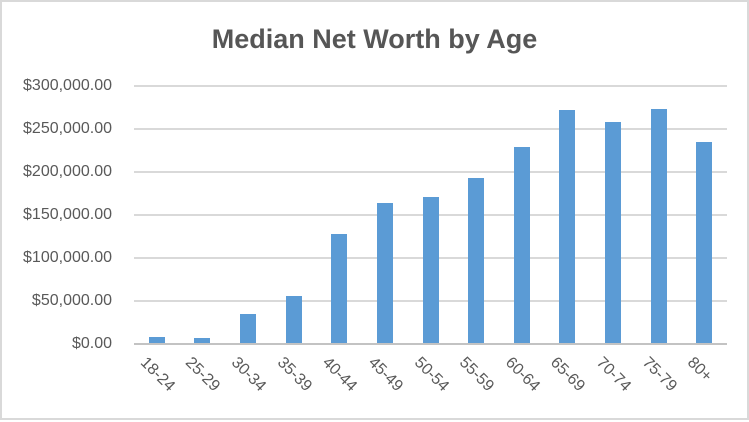 The height and width of the screenshot is (422, 749). What do you see at coordinates (67, 171) in the screenshot?
I see `y-tick-label: $200,000.00` at bounding box center [67, 171].